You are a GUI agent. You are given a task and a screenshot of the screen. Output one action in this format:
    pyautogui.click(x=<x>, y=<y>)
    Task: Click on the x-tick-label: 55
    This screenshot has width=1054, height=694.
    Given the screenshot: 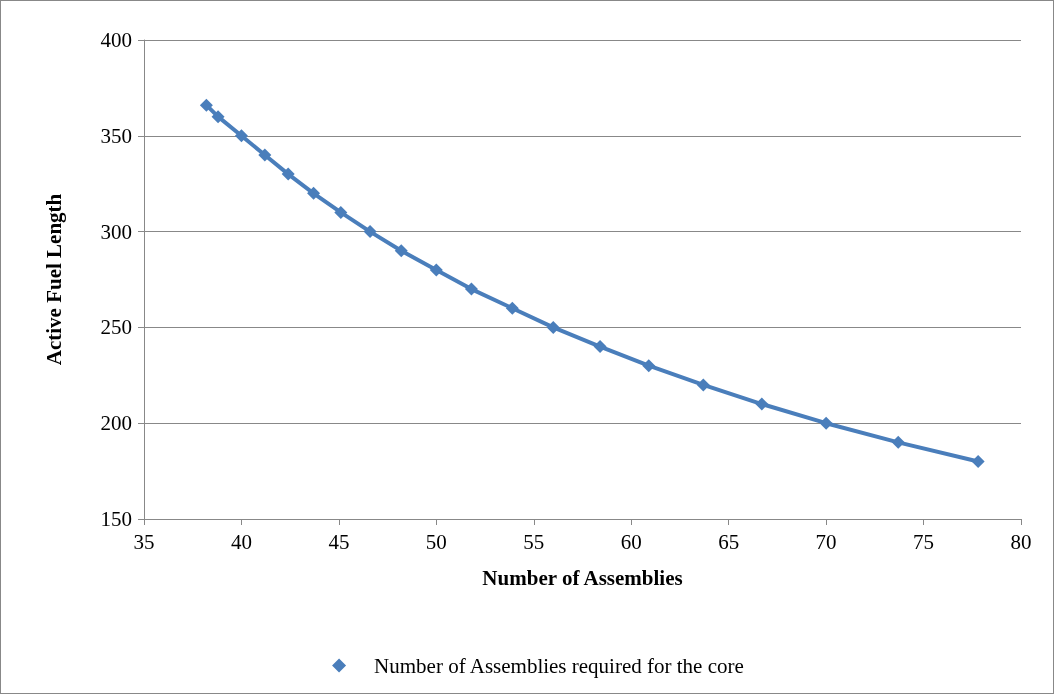 What is the action you would take?
    pyautogui.click(x=534, y=541)
    